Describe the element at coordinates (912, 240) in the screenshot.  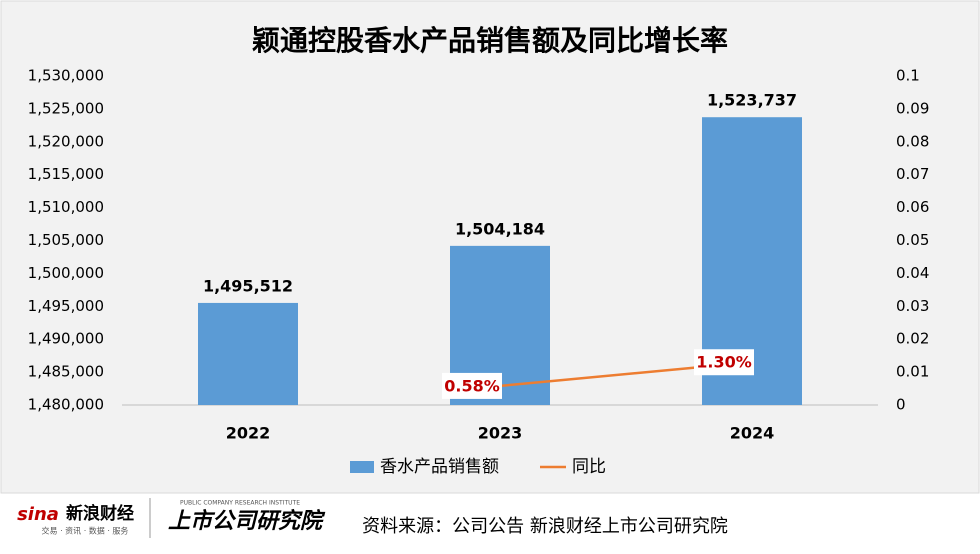
I see `y2-tick-label: 0.05` at that location.